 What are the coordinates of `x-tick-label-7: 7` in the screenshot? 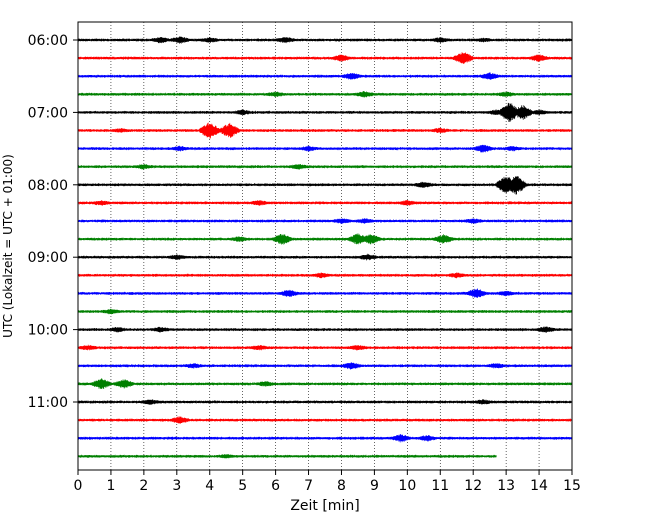 It's located at (308, 486).